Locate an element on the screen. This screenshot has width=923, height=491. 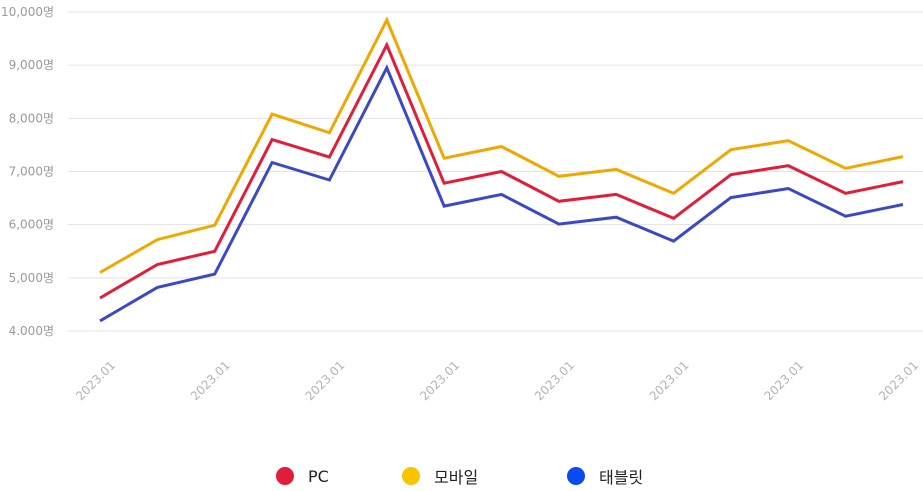
legend-item-tablet: 태블릿 is located at coordinates (605, 476).